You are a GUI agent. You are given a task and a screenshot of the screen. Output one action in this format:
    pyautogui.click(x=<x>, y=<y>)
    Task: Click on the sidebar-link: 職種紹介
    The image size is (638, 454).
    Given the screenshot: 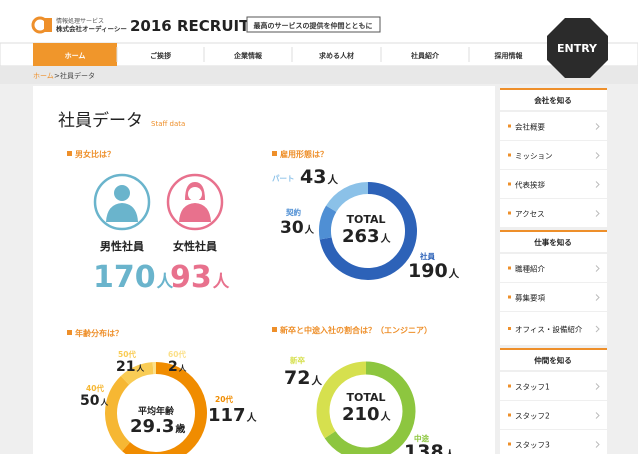 What is the action you would take?
    pyautogui.click(x=530, y=269)
    